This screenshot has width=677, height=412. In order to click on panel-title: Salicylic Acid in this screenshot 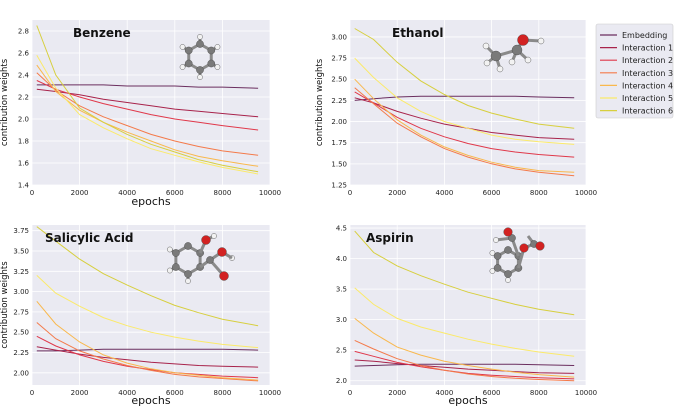, I will do `click(89, 238)`.